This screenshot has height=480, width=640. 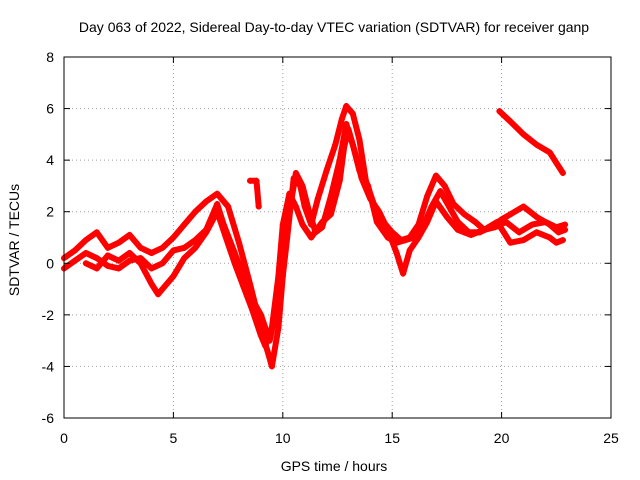 I want to click on y-tick-label: -6, so click(x=48, y=418).